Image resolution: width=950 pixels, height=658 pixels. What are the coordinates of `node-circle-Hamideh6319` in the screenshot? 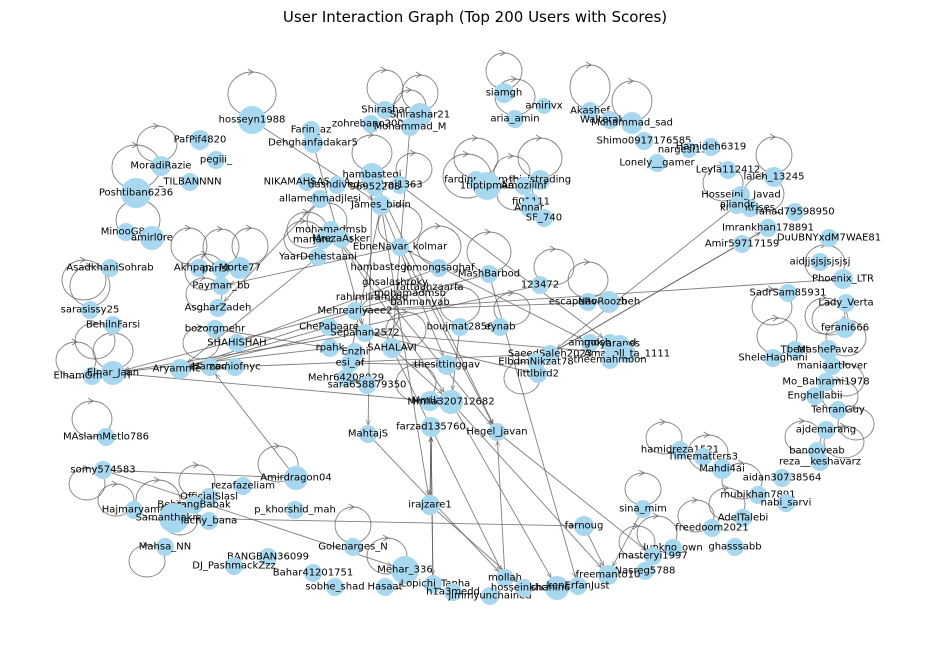 It's located at (711, 147).